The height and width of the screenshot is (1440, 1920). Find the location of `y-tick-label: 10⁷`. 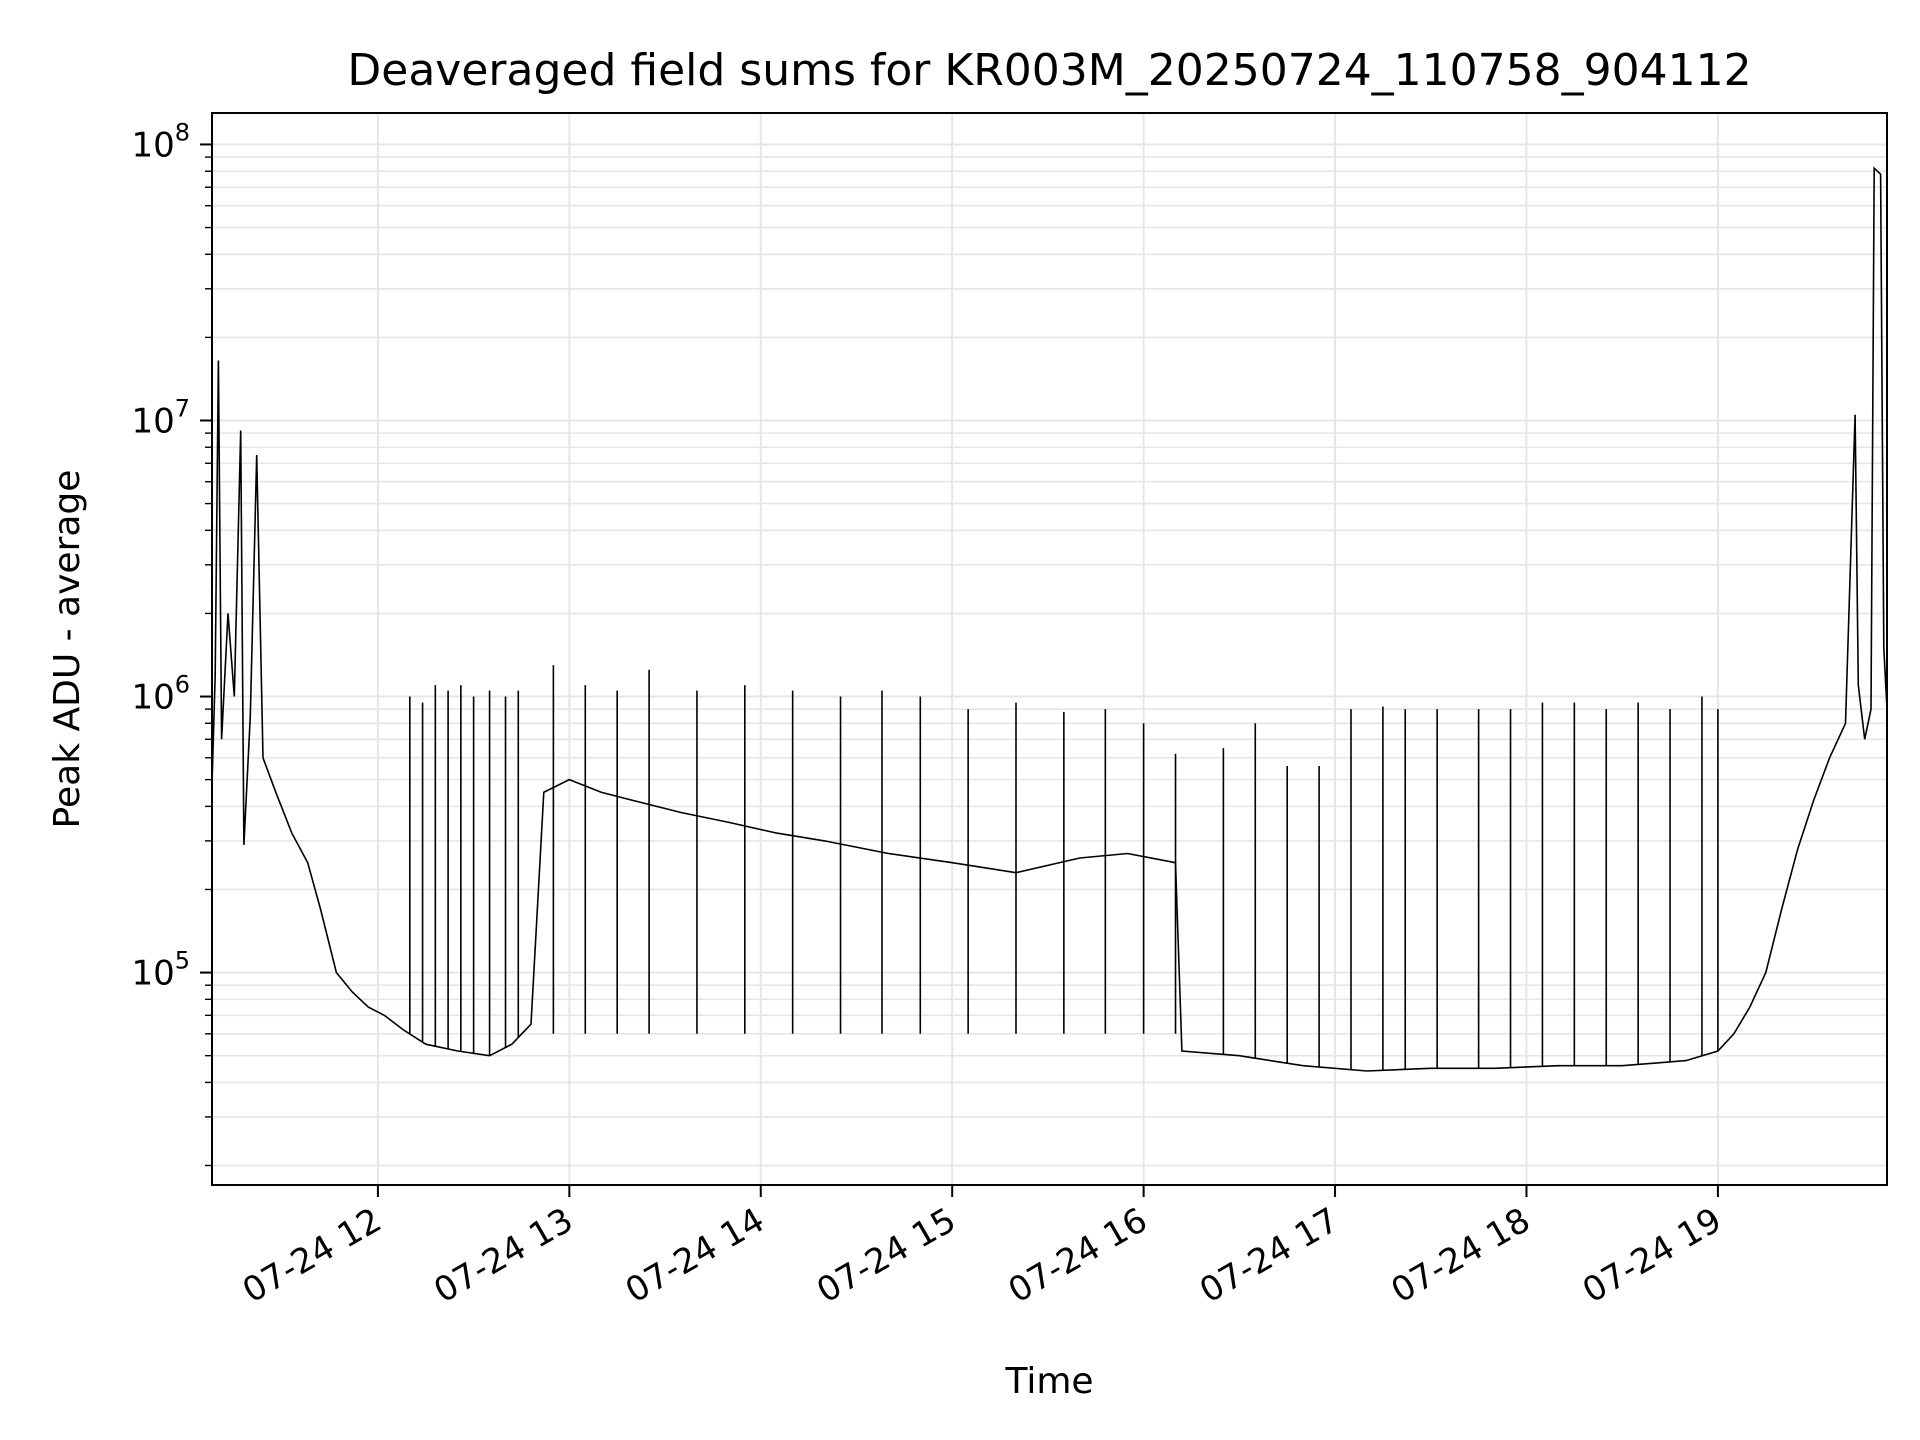

y-tick-label: 10⁷ is located at coordinates (160, 417).